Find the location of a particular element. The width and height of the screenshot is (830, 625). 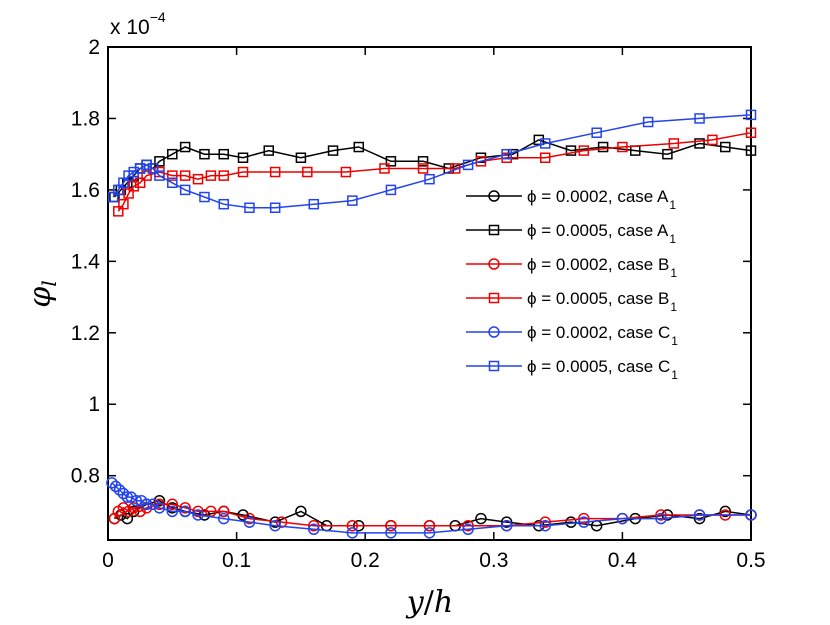

x-tick-label: 0.1 is located at coordinates (236, 560).